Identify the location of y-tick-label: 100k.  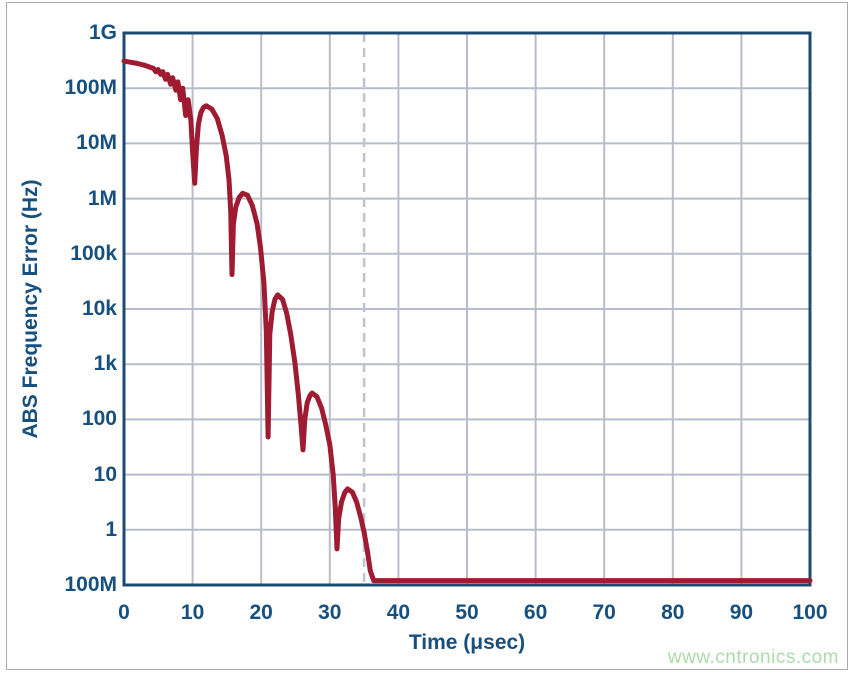
(93, 253).